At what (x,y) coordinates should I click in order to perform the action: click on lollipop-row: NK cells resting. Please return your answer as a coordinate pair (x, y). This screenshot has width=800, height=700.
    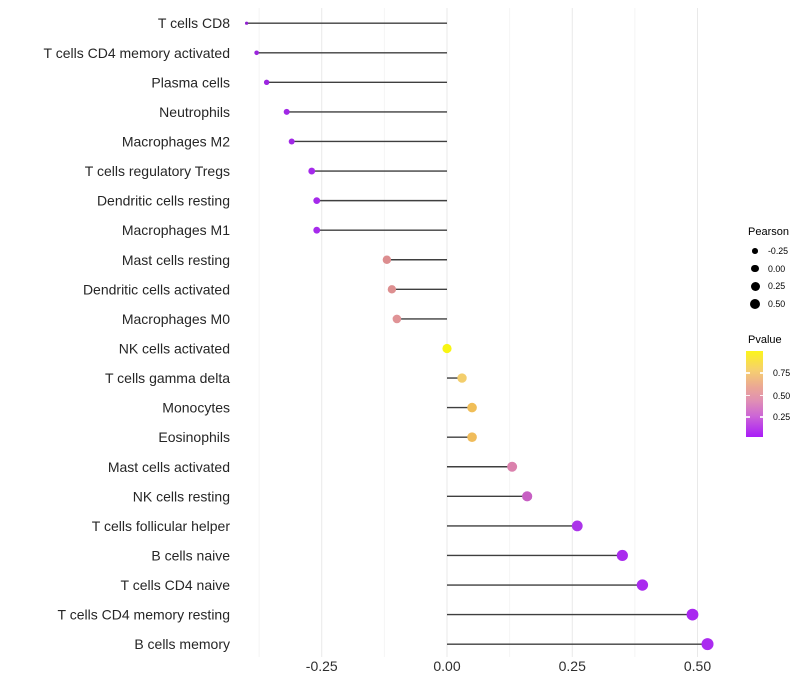
    Looking at the image, I should click on (333, 496).